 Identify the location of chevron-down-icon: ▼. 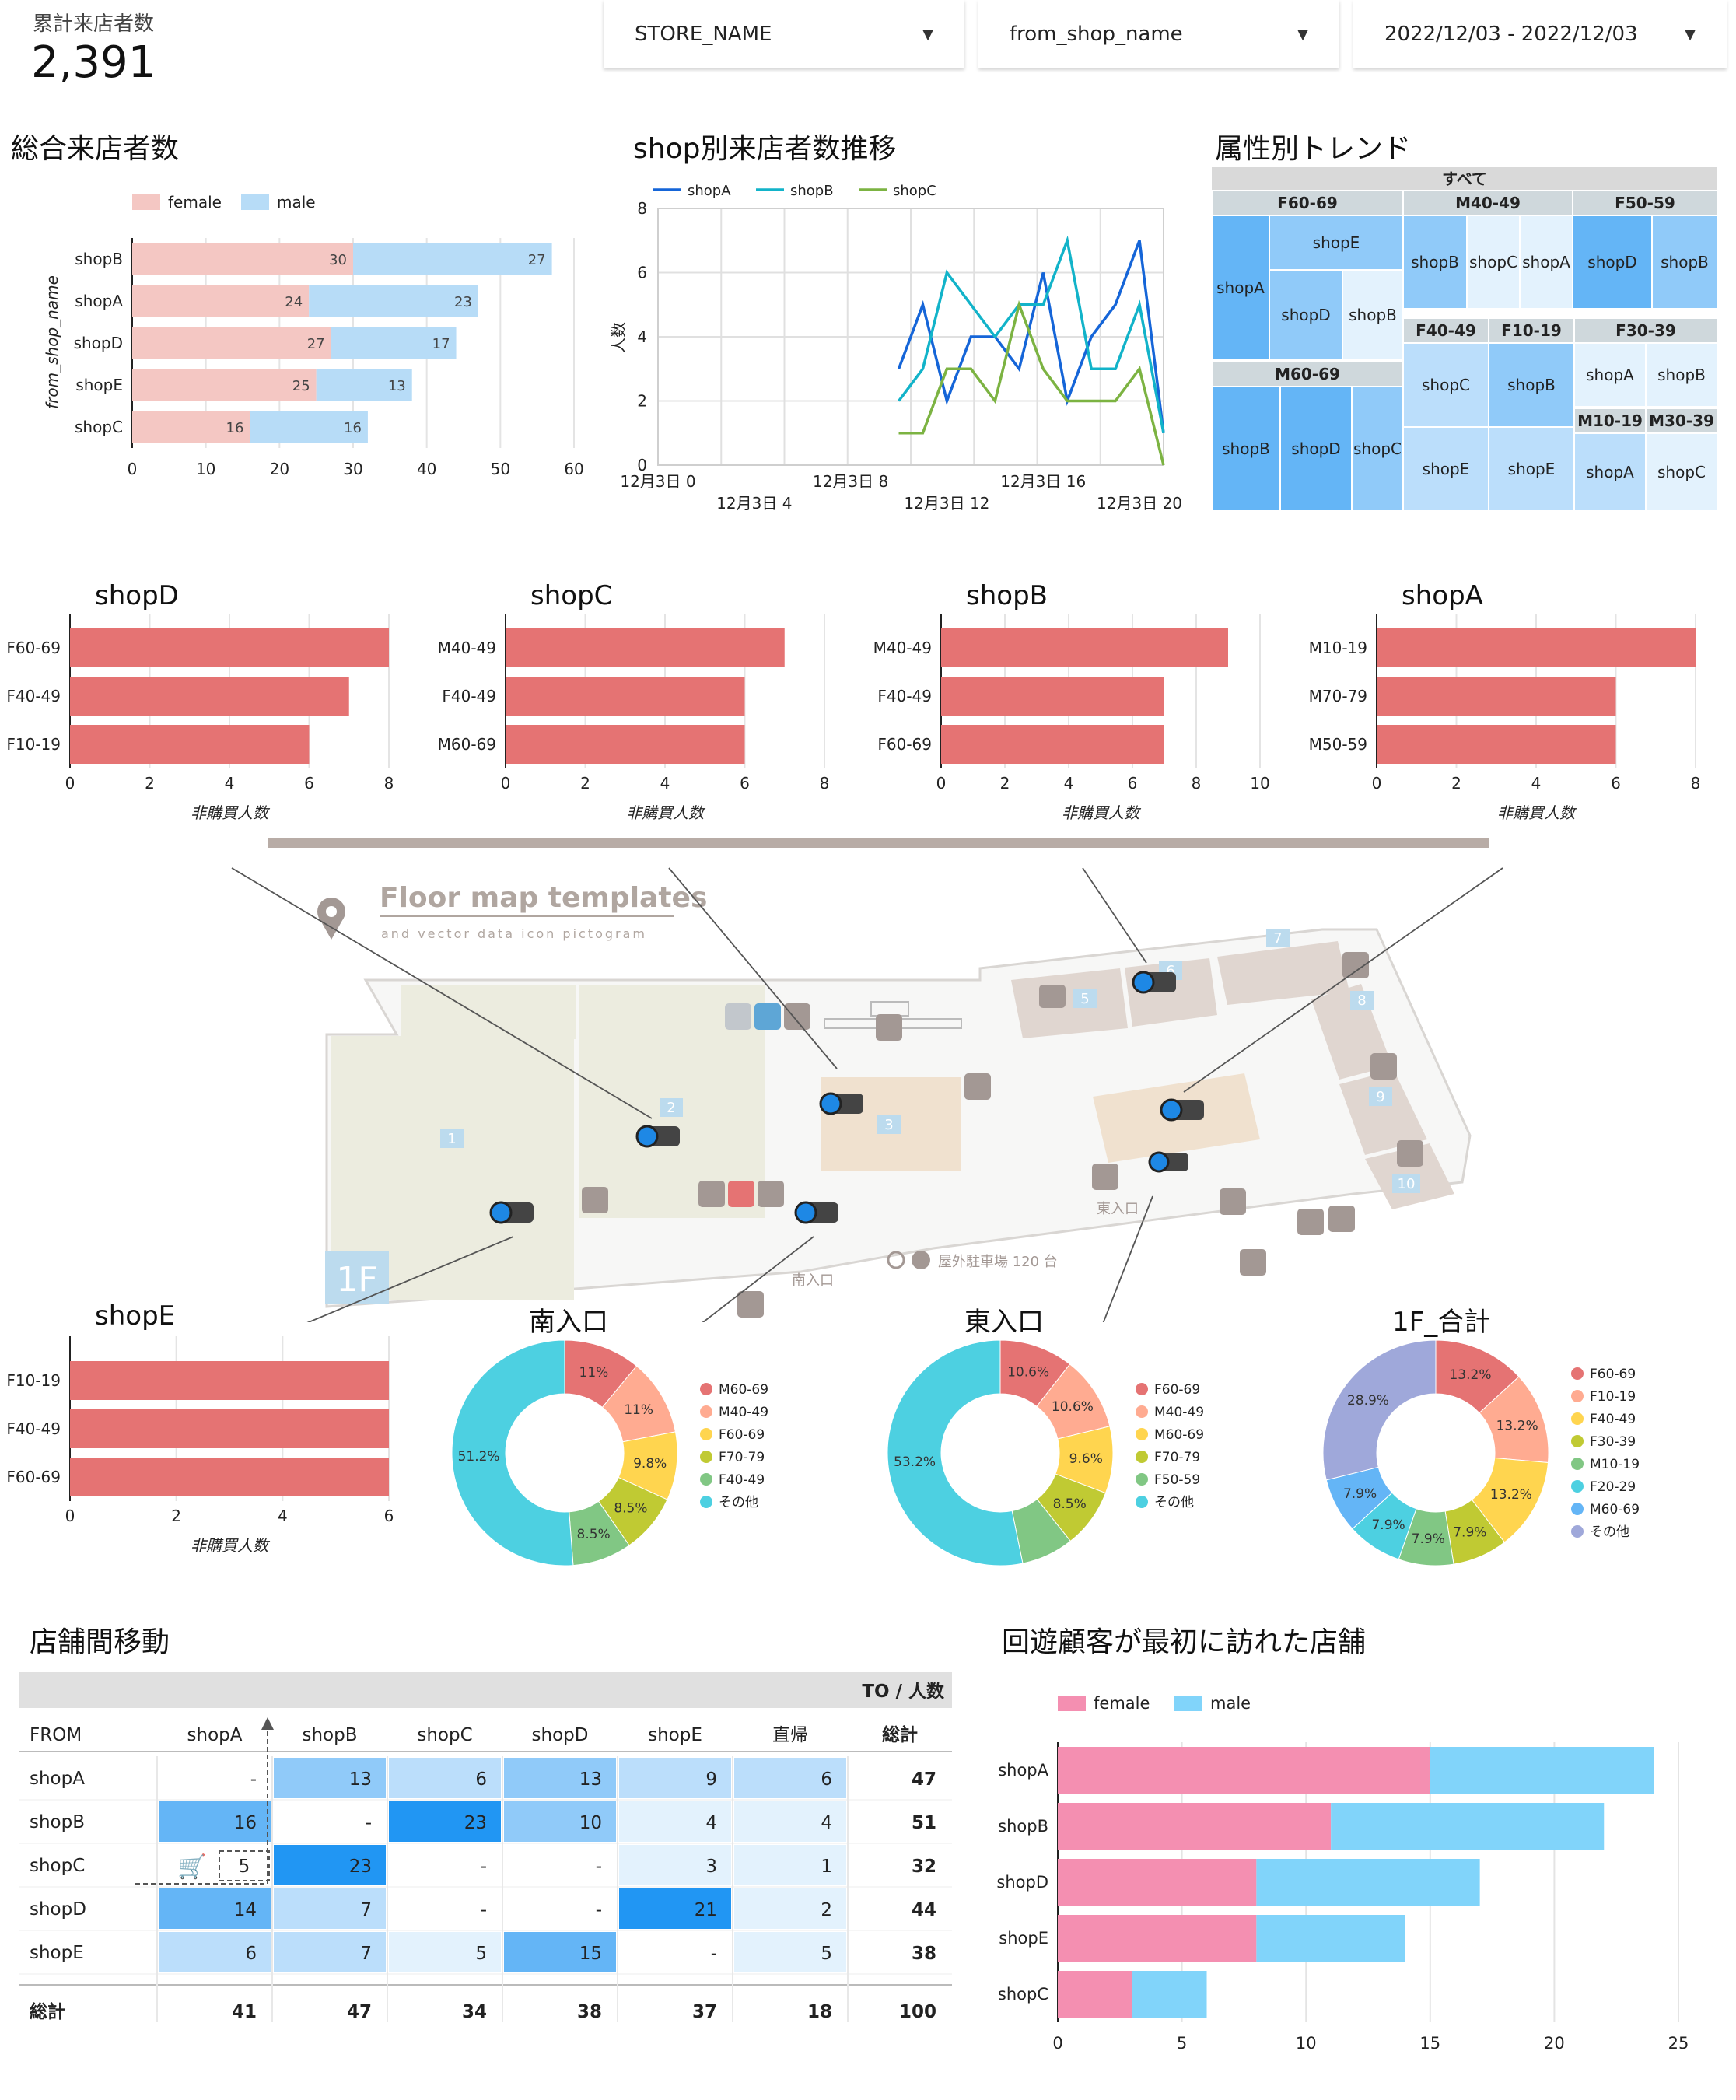
(927, 35).